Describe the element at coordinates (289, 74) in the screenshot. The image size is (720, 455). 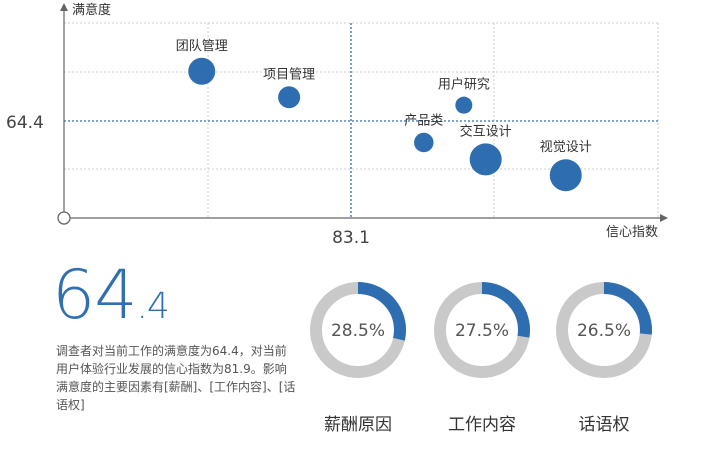
I see `scatter-point-label: 项目管理` at that location.